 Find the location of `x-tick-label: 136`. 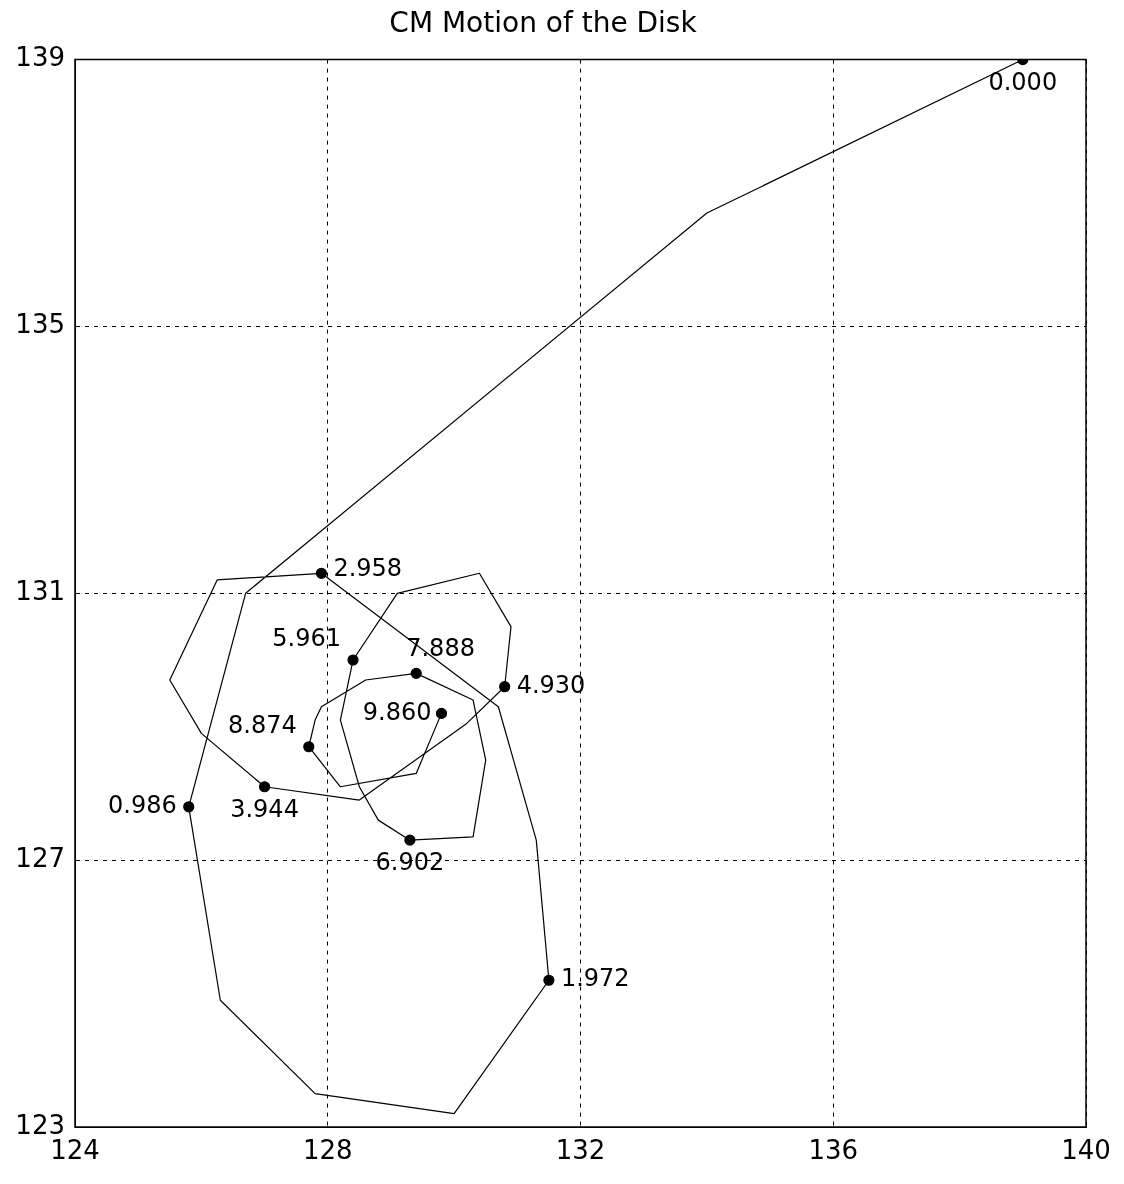

x-tick-label: 136 is located at coordinates (833, 1150).